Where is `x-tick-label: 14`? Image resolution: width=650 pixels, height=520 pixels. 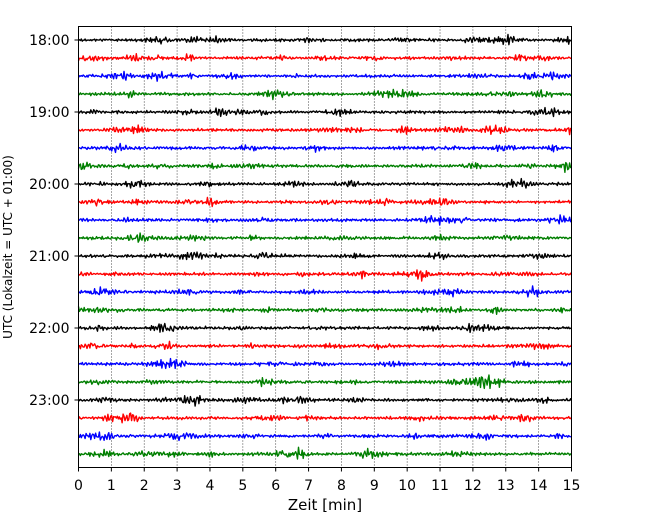 x-tick-label: 14 is located at coordinates (539, 486).